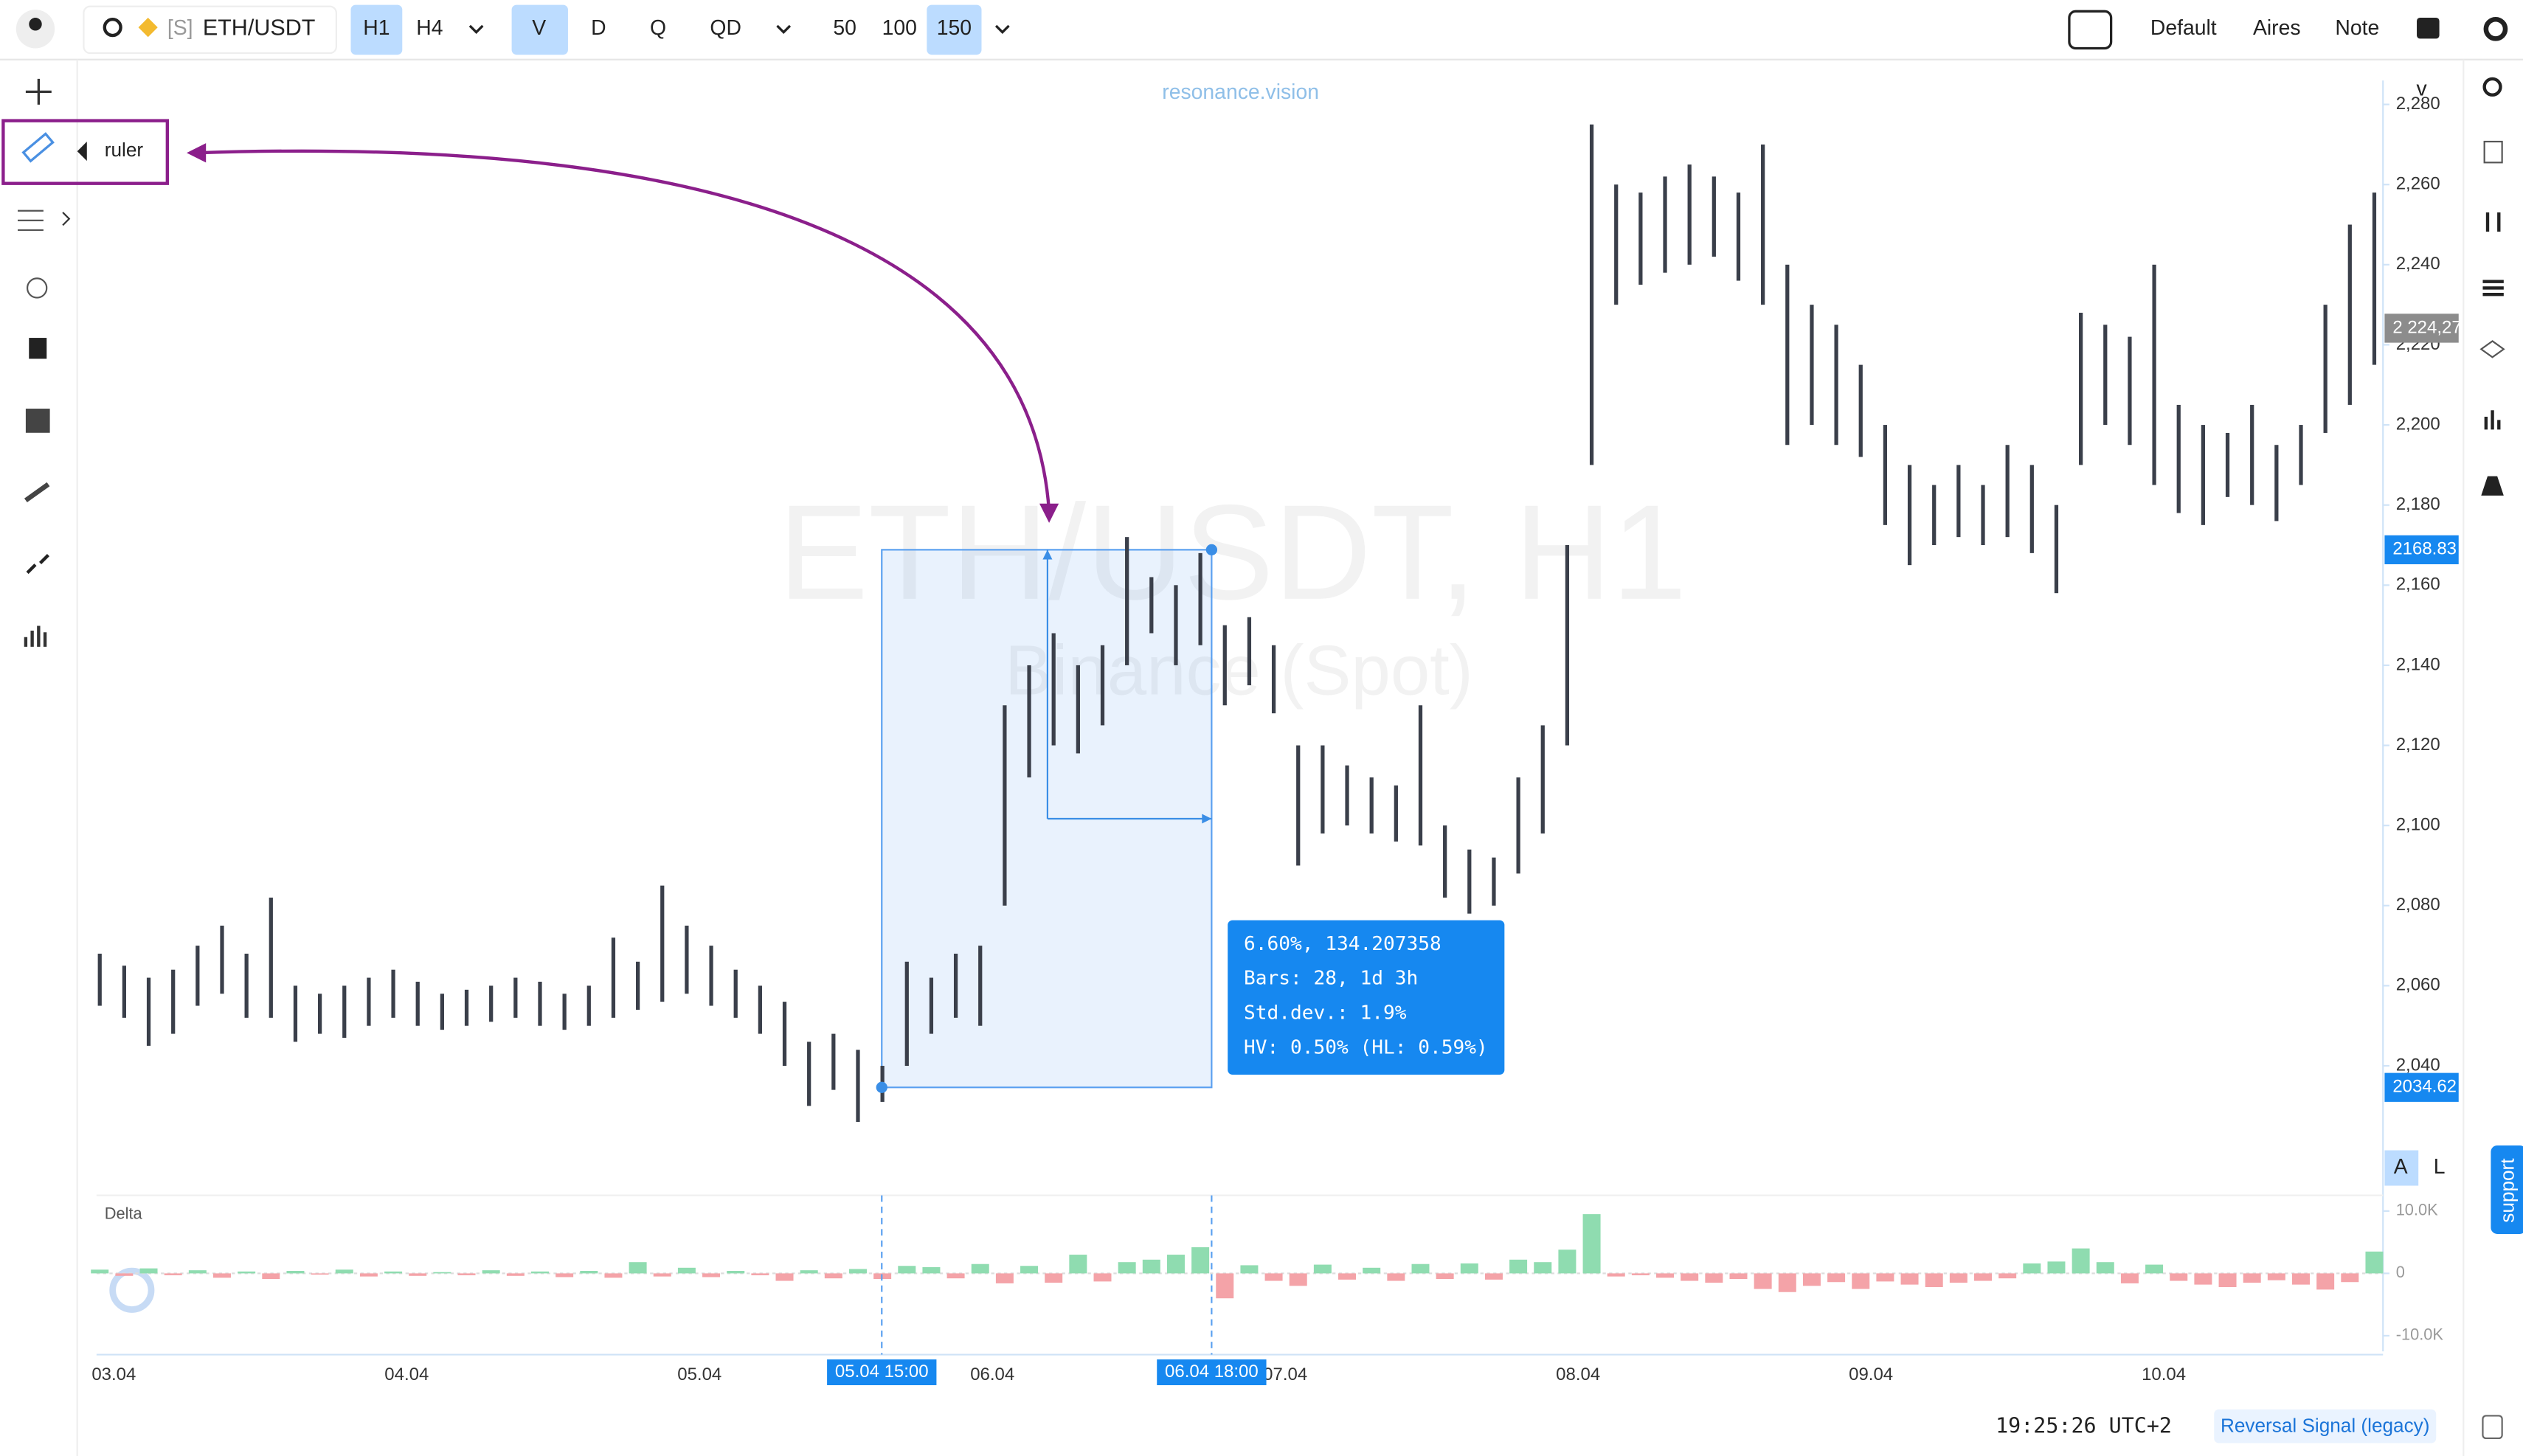 The image size is (2523, 1456). I want to click on screenshot-button, so click(2428, 28).